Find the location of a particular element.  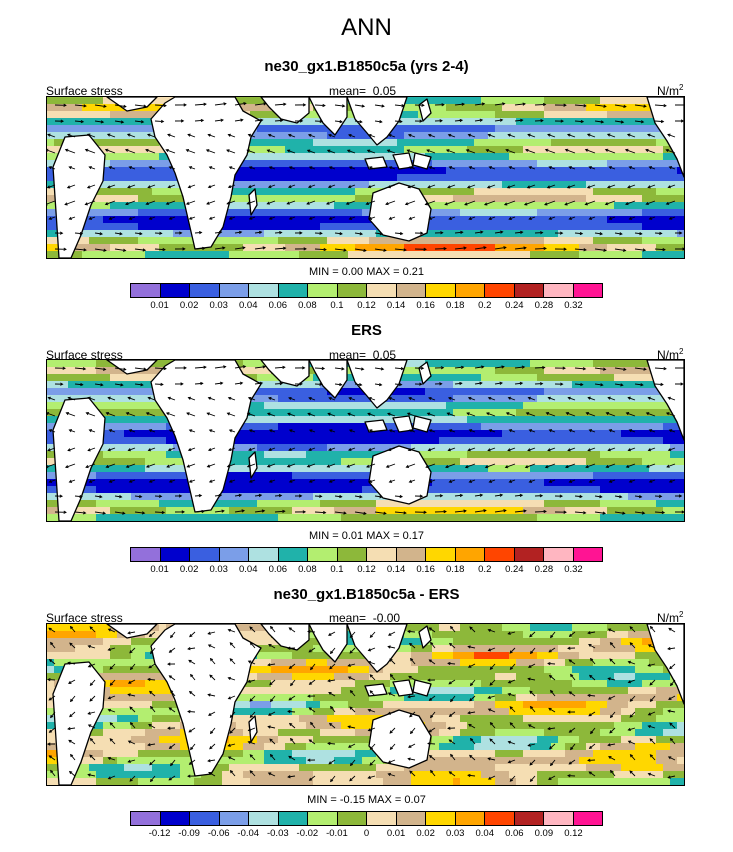

coastline is located at coordinates (665, 137).